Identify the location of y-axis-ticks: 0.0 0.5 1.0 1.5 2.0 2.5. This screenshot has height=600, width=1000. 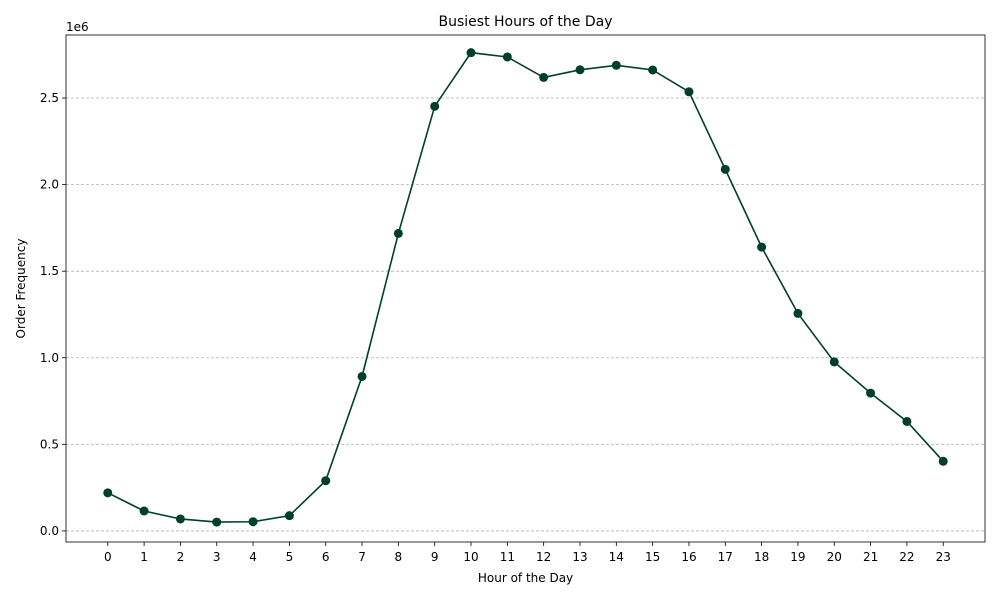
(53, 314).